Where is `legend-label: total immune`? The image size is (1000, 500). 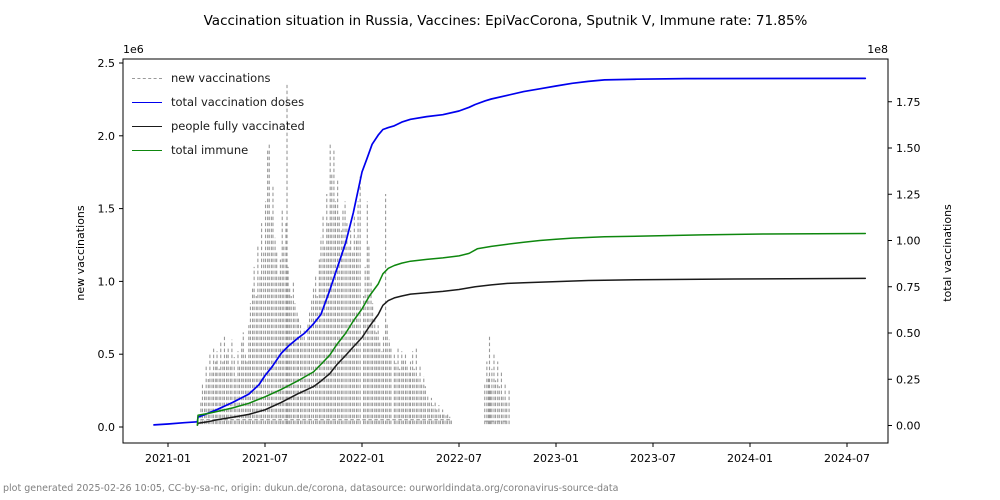
legend-label: total immune is located at coordinates (210, 150).